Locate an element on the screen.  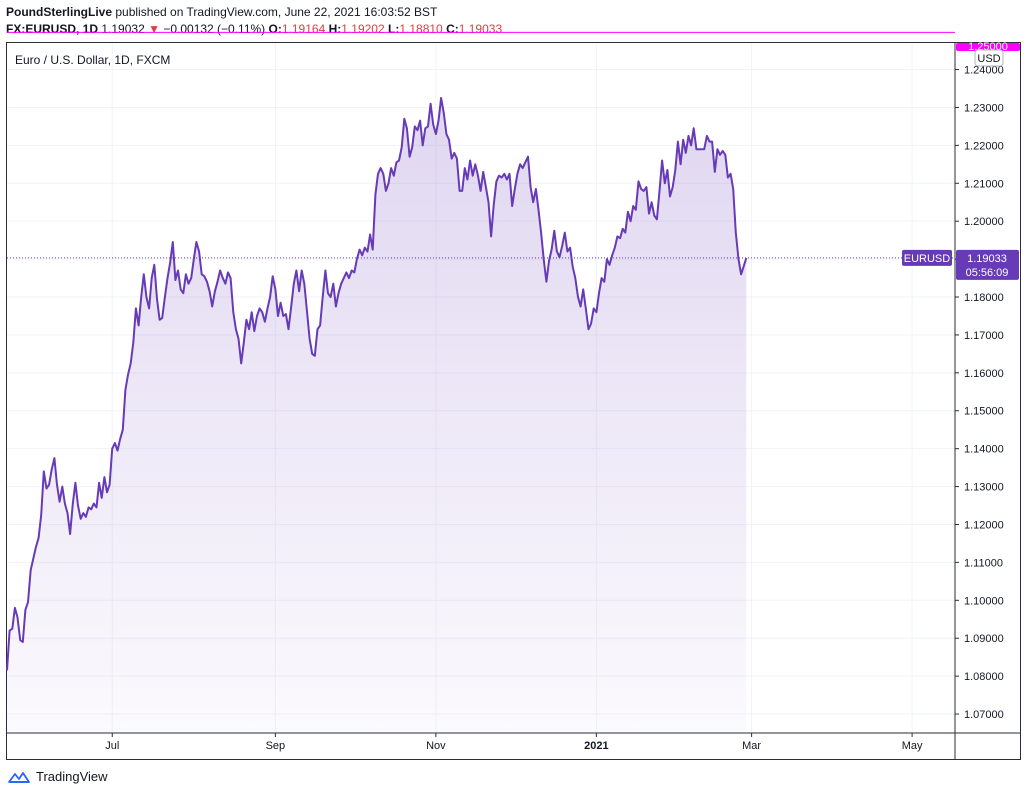
y-tick-label: 1.22000 is located at coordinates (984, 146).